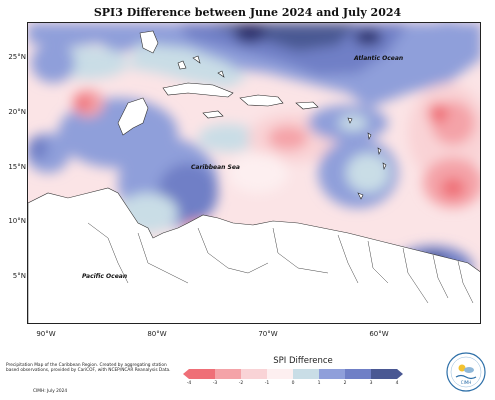 The image size is (495, 400). Describe the element at coordinates (17, 167) in the screenshot. I see `lat-label: 15°N` at that location.